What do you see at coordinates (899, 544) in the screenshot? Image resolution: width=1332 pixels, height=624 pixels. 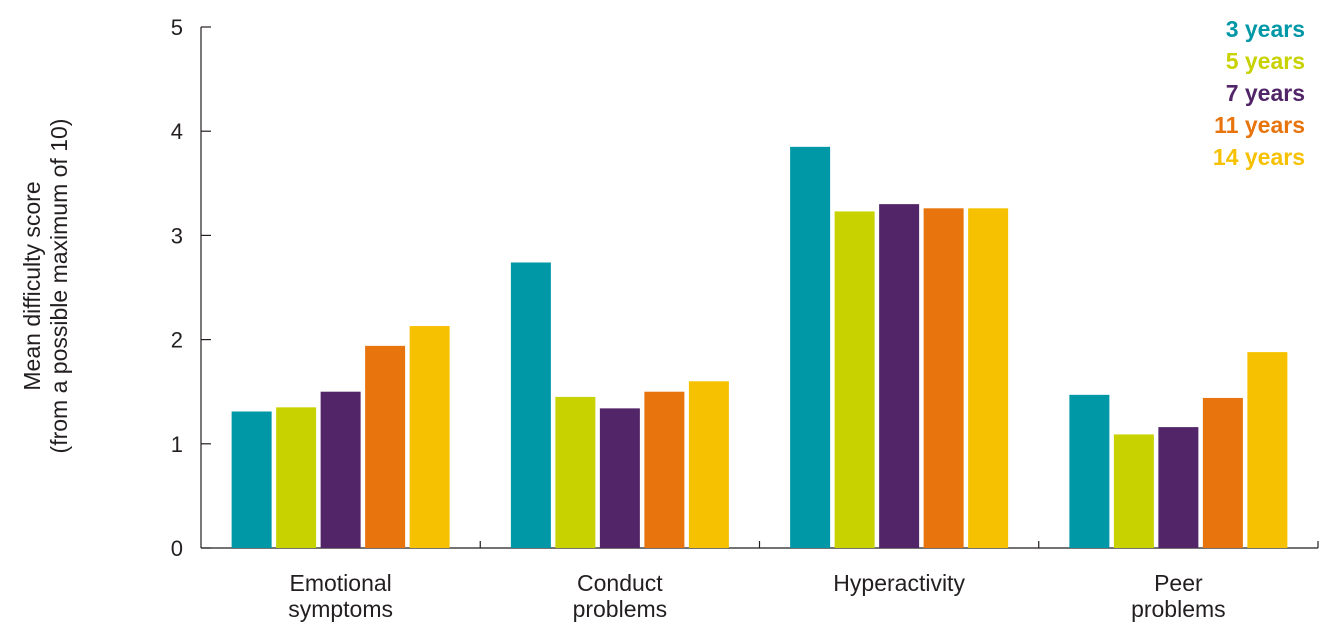 I see `x-axis-ticks` at bounding box center [899, 544].